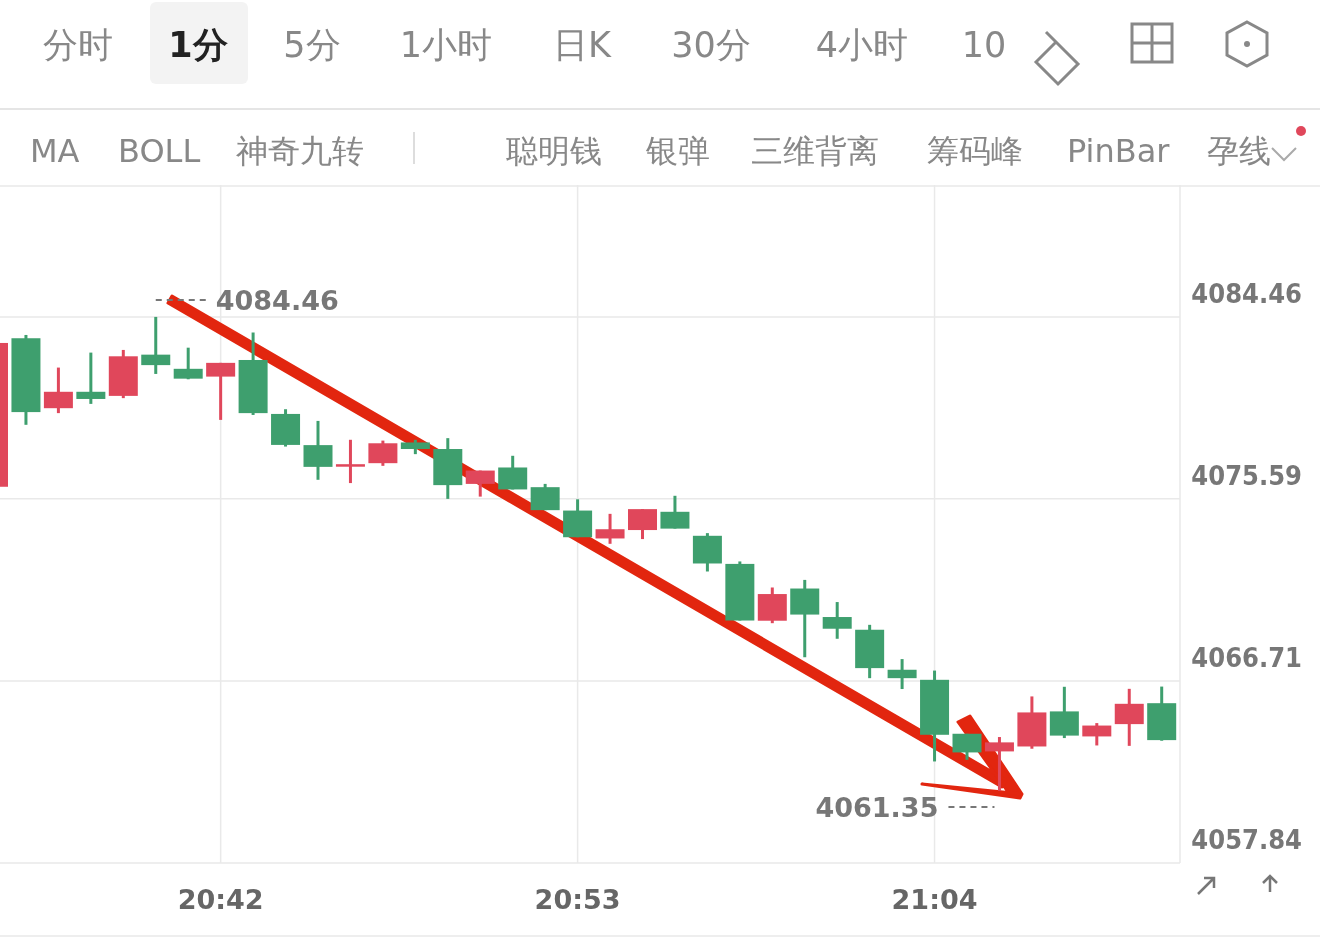 Image resolution: width=1320 pixels, height=951 pixels. What do you see at coordinates (220, 899) in the screenshot?
I see `x-tick-label: 20:42` at bounding box center [220, 899].